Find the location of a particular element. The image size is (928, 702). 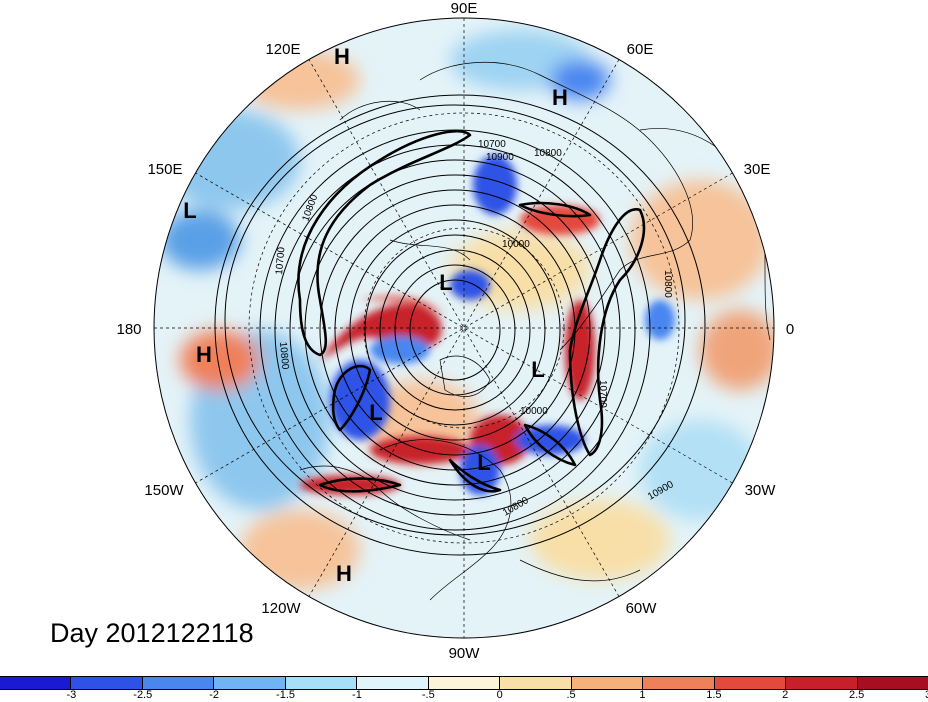

colorbar-tick-label: -1 is located at coordinates (357, 695).